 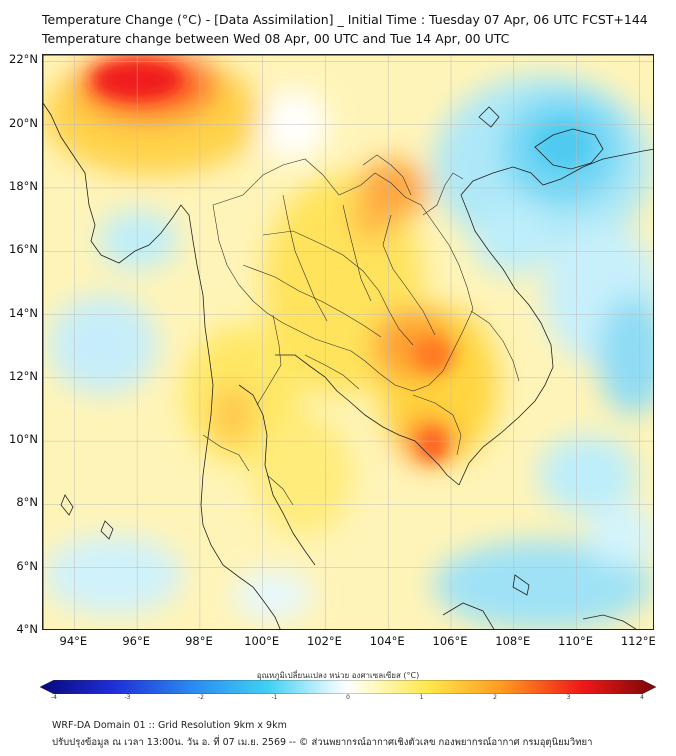 What do you see at coordinates (421, 697) in the screenshot?
I see `colorbar-tick-label: 1` at bounding box center [421, 697].